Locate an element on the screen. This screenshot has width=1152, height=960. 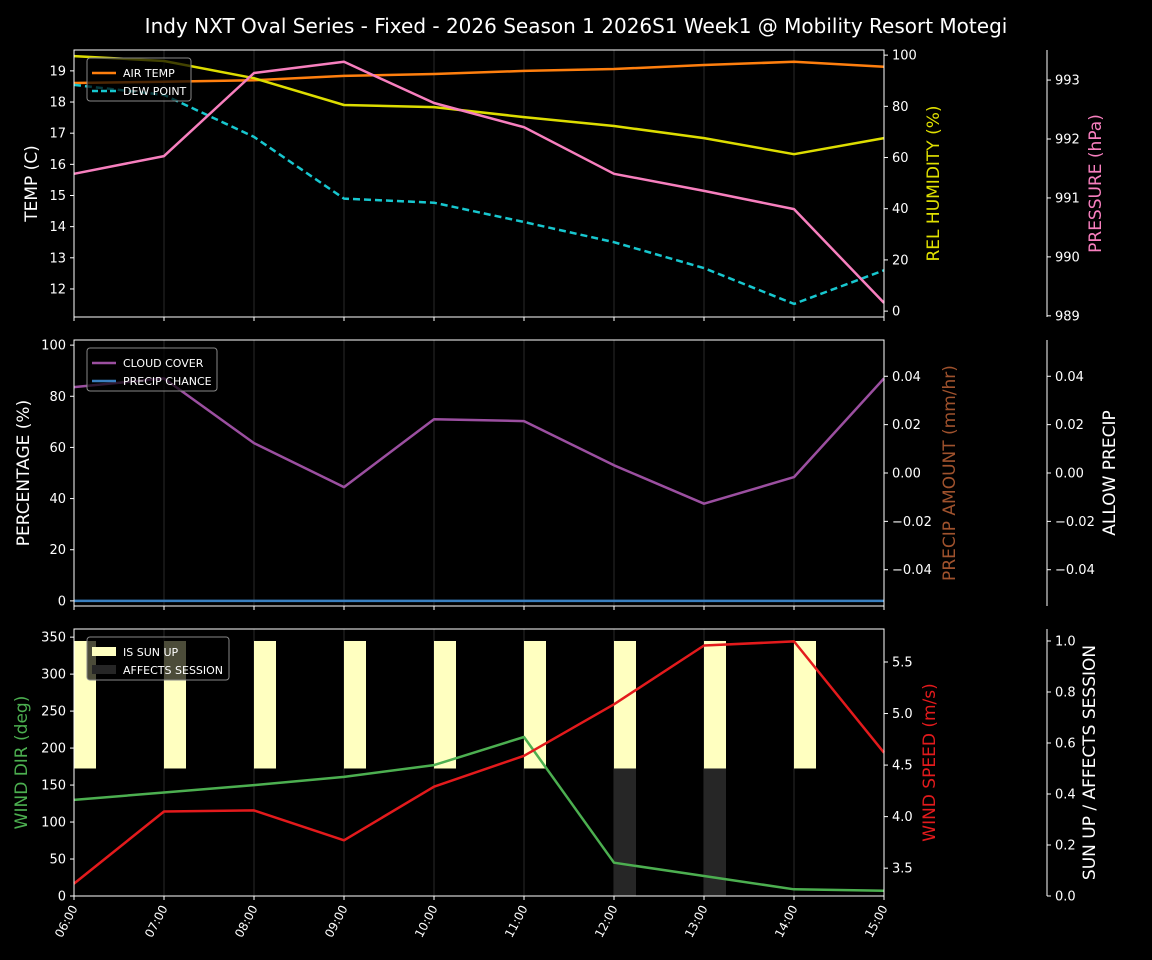
y-tick-label: 993 is located at coordinates (1067, 81).